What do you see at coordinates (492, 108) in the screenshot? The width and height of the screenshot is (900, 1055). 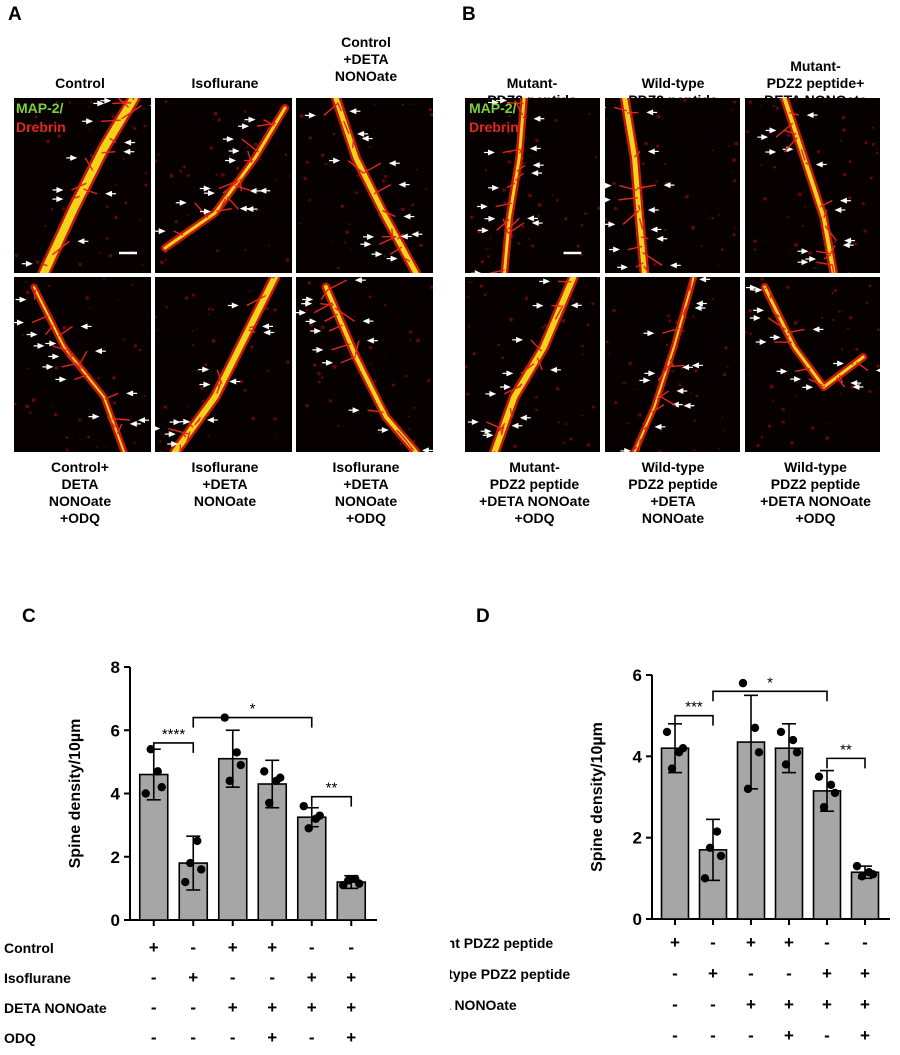 I see `stain-legend-b-green: MAP-2/` at bounding box center [492, 108].